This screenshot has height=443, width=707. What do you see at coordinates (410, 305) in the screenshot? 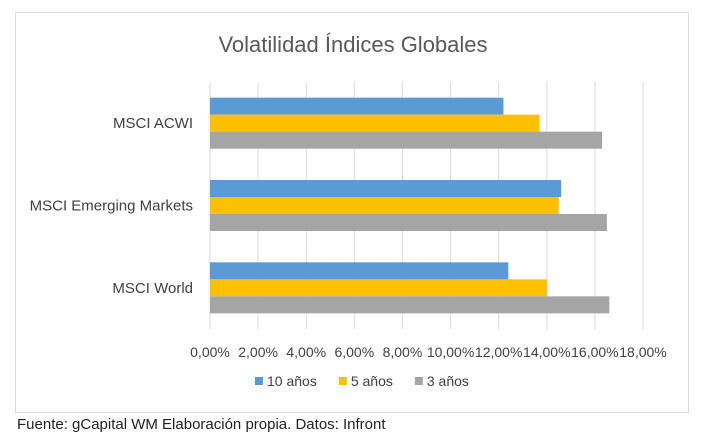
I see `bar-3-años-3` at bounding box center [410, 305].